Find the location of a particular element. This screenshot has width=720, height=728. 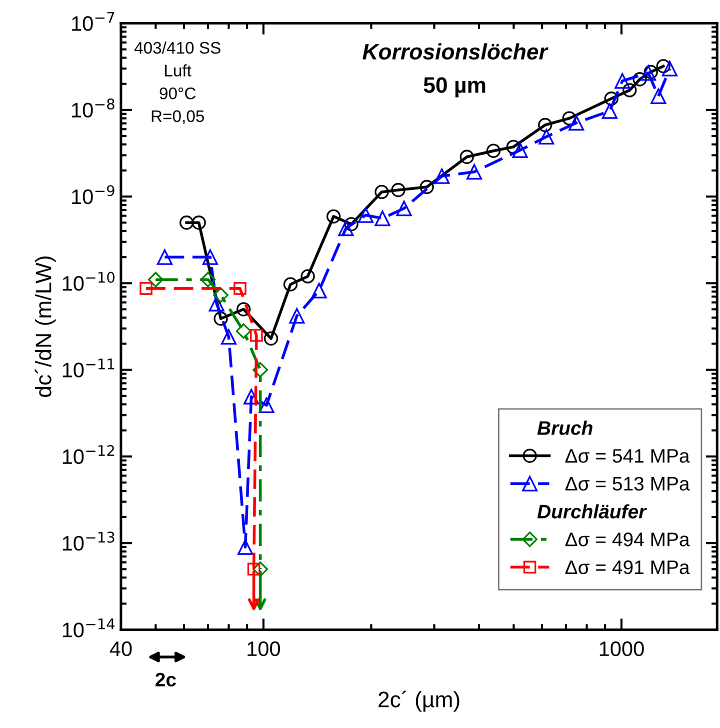

legend-label: Δσ = 541 MPa is located at coordinates (627, 456).